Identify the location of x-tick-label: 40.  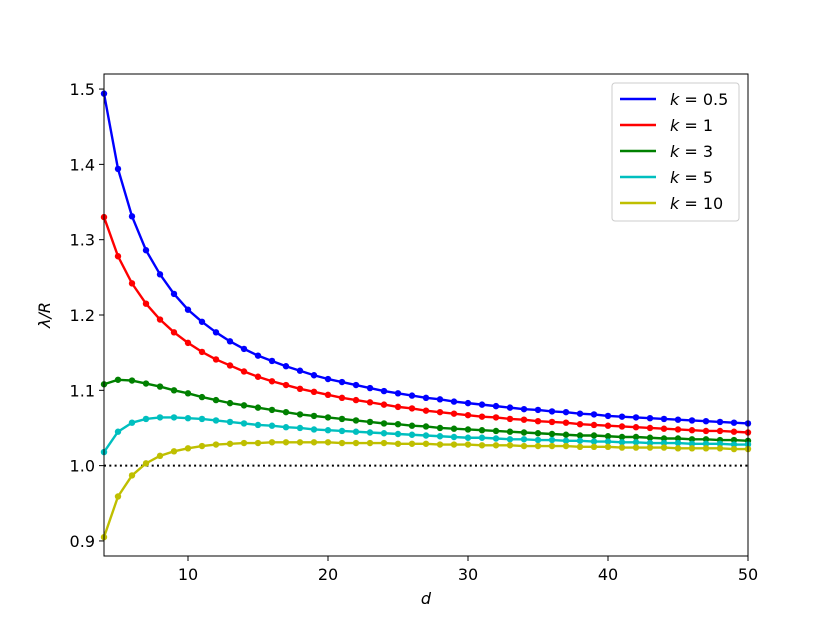
(608, 574).